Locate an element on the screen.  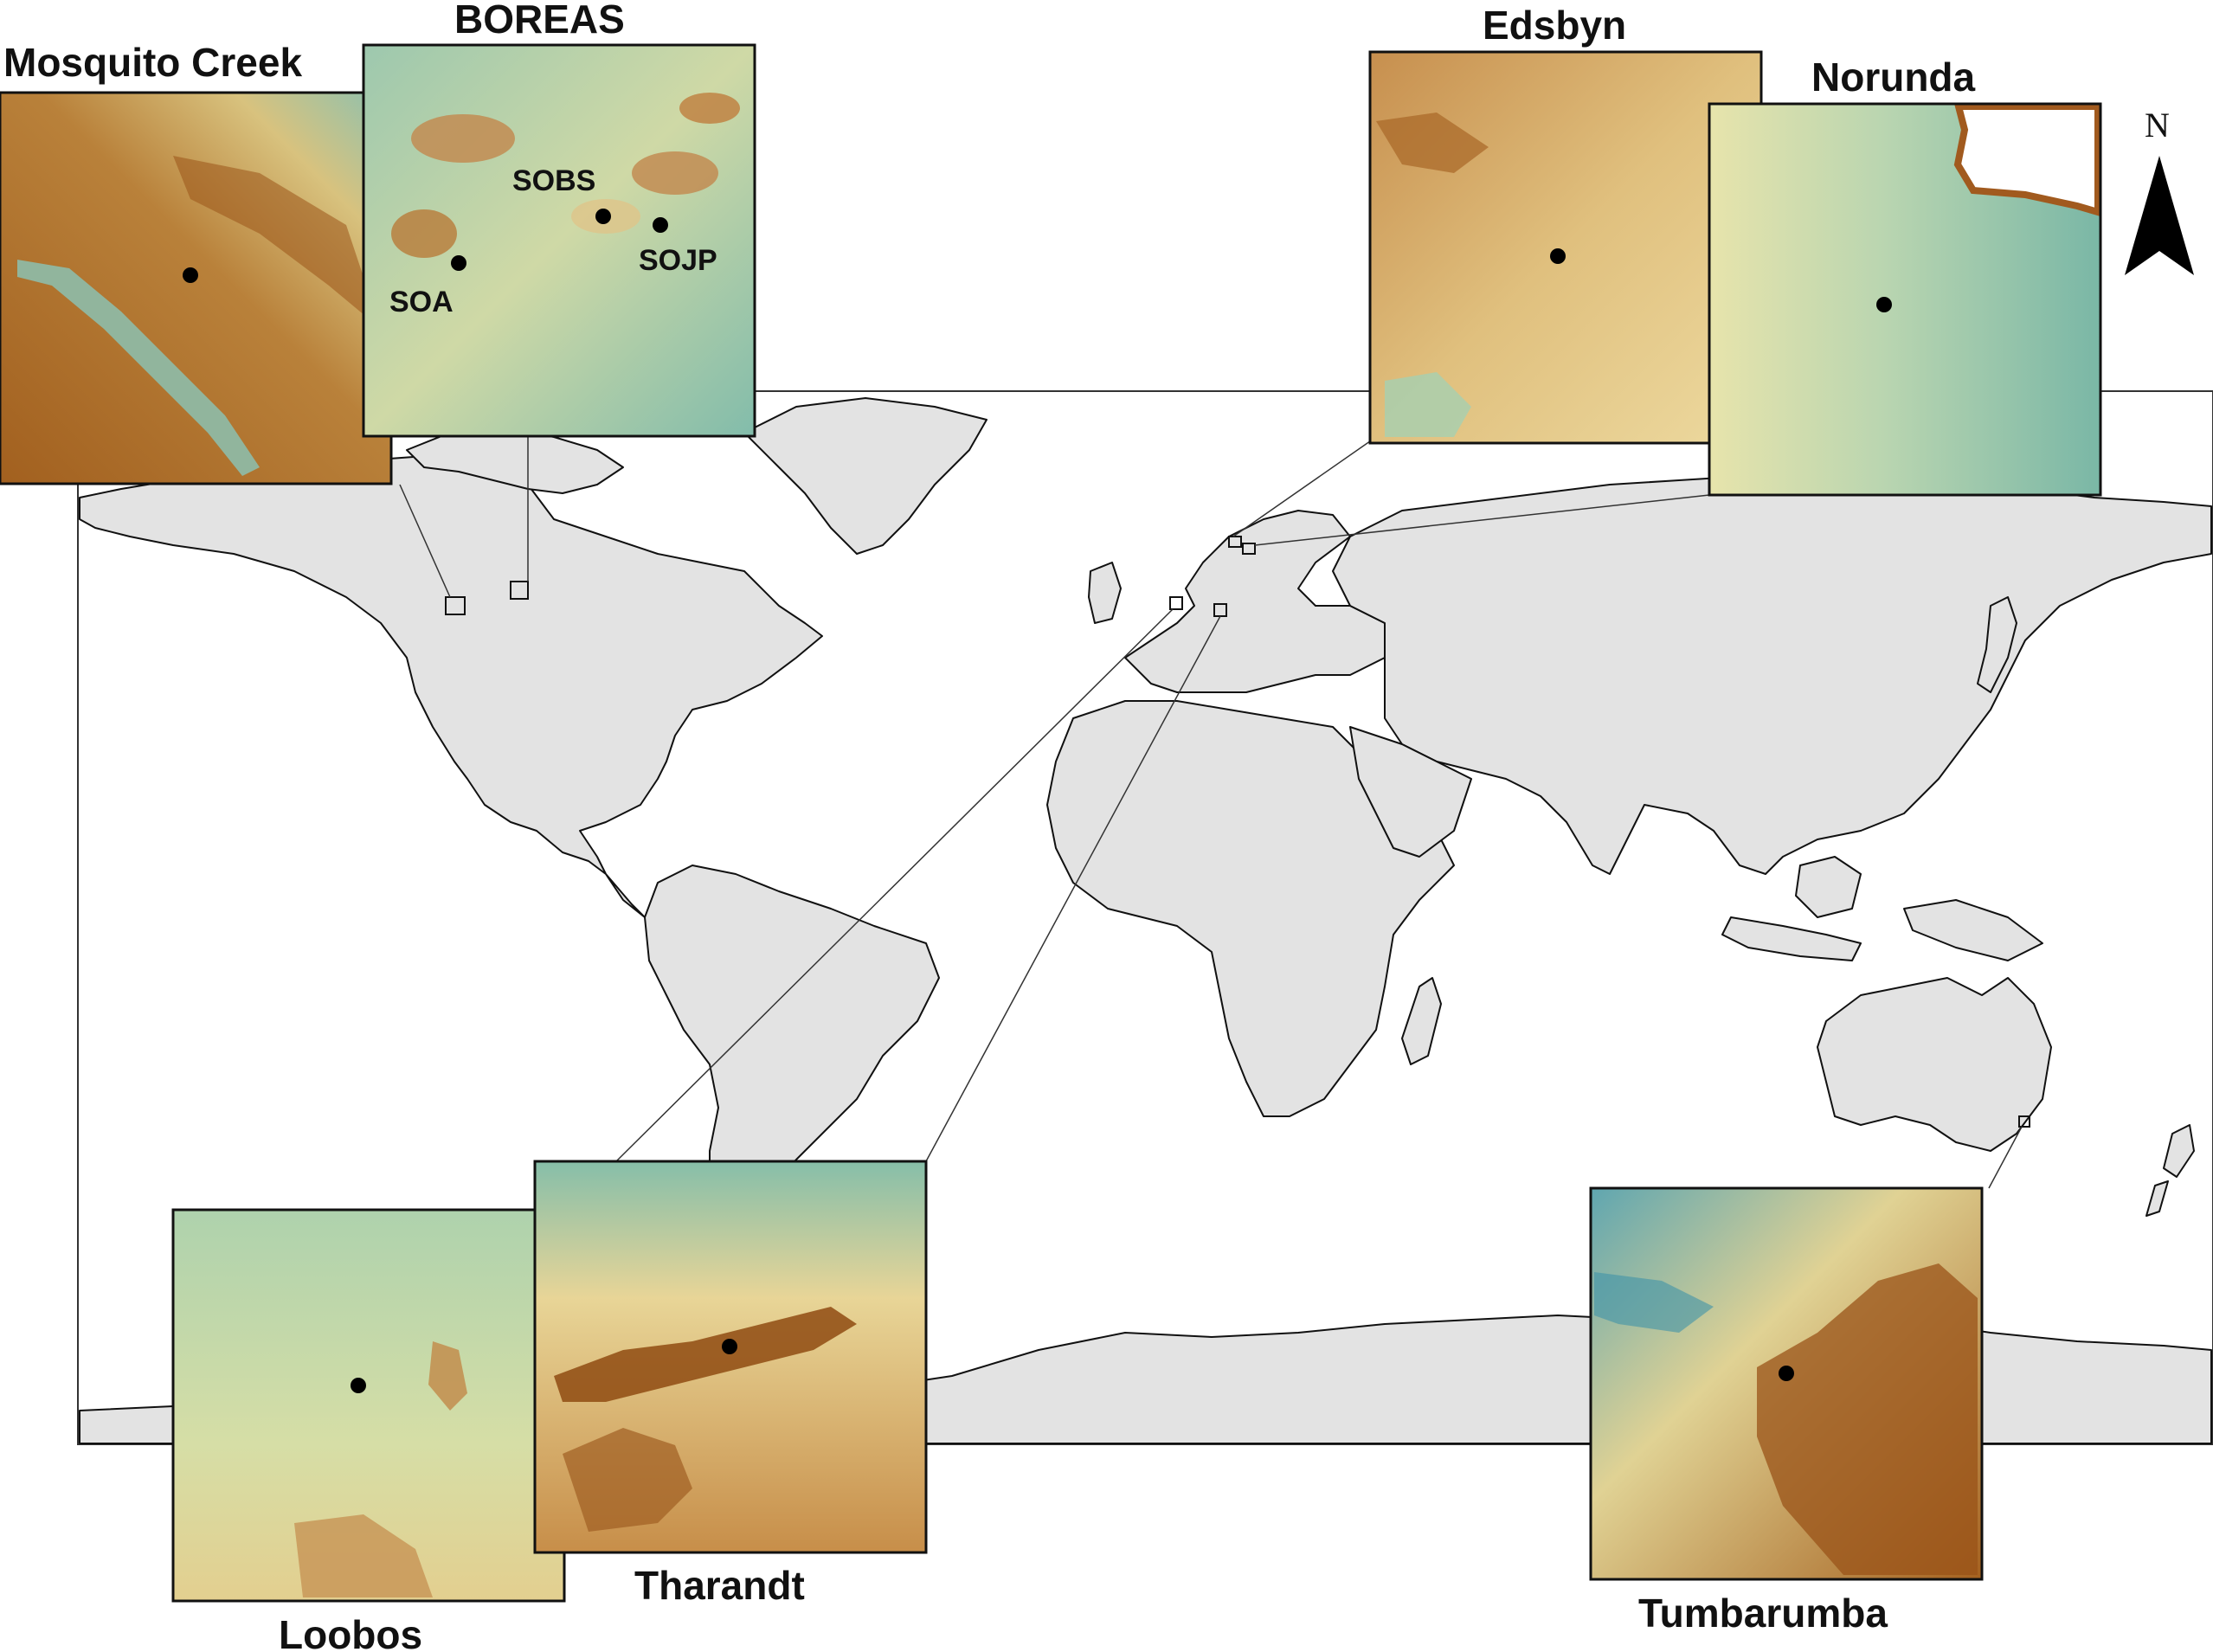
leader-mosquito-creek is located at coordinates (425, 541).